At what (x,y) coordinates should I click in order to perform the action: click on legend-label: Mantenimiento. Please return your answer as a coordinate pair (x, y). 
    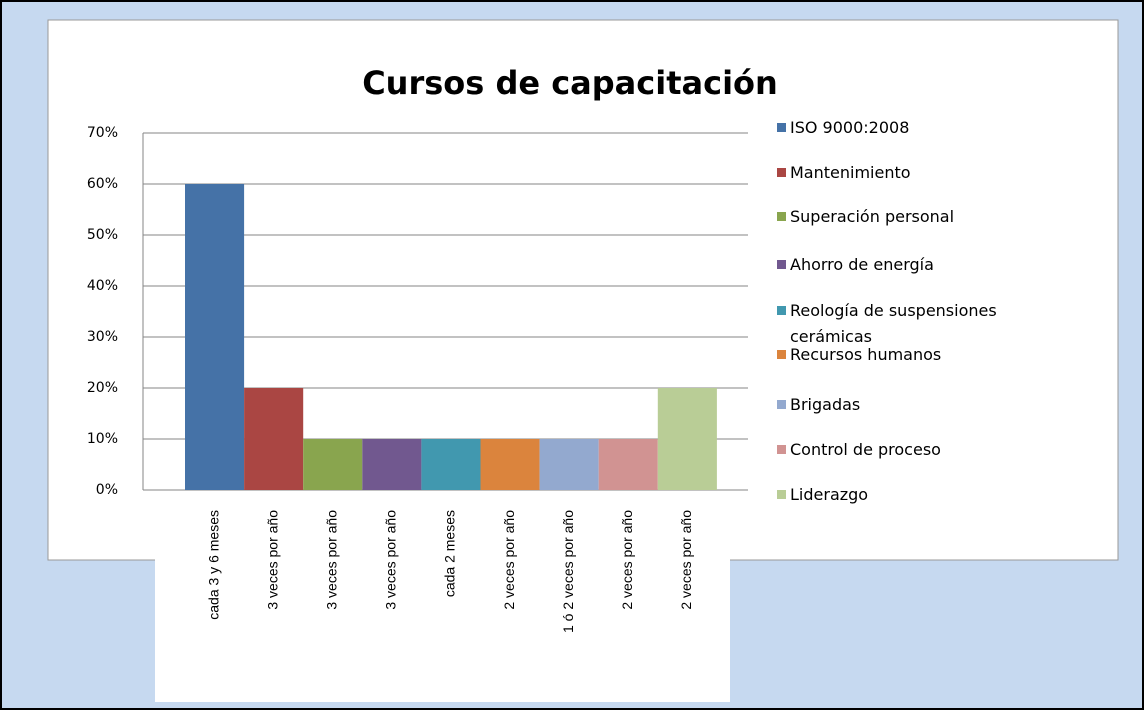
    Looking at the image, I should click on (850, 172).